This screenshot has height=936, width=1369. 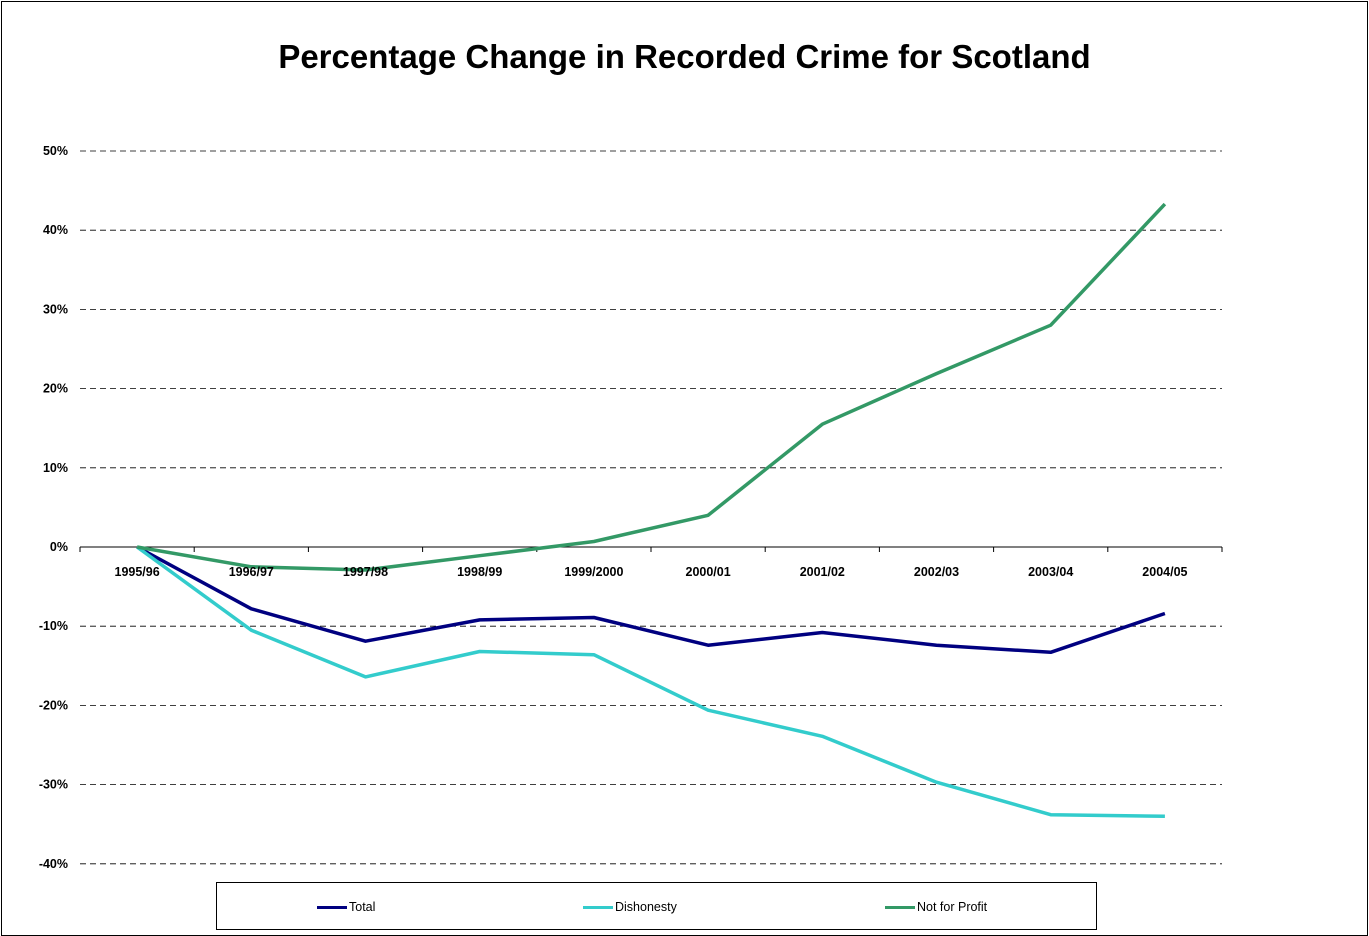 What do you see at coordinates (53, 785) in the screenshot?
I see `y-tick-label: -30%` at bounding box center [53, 785].